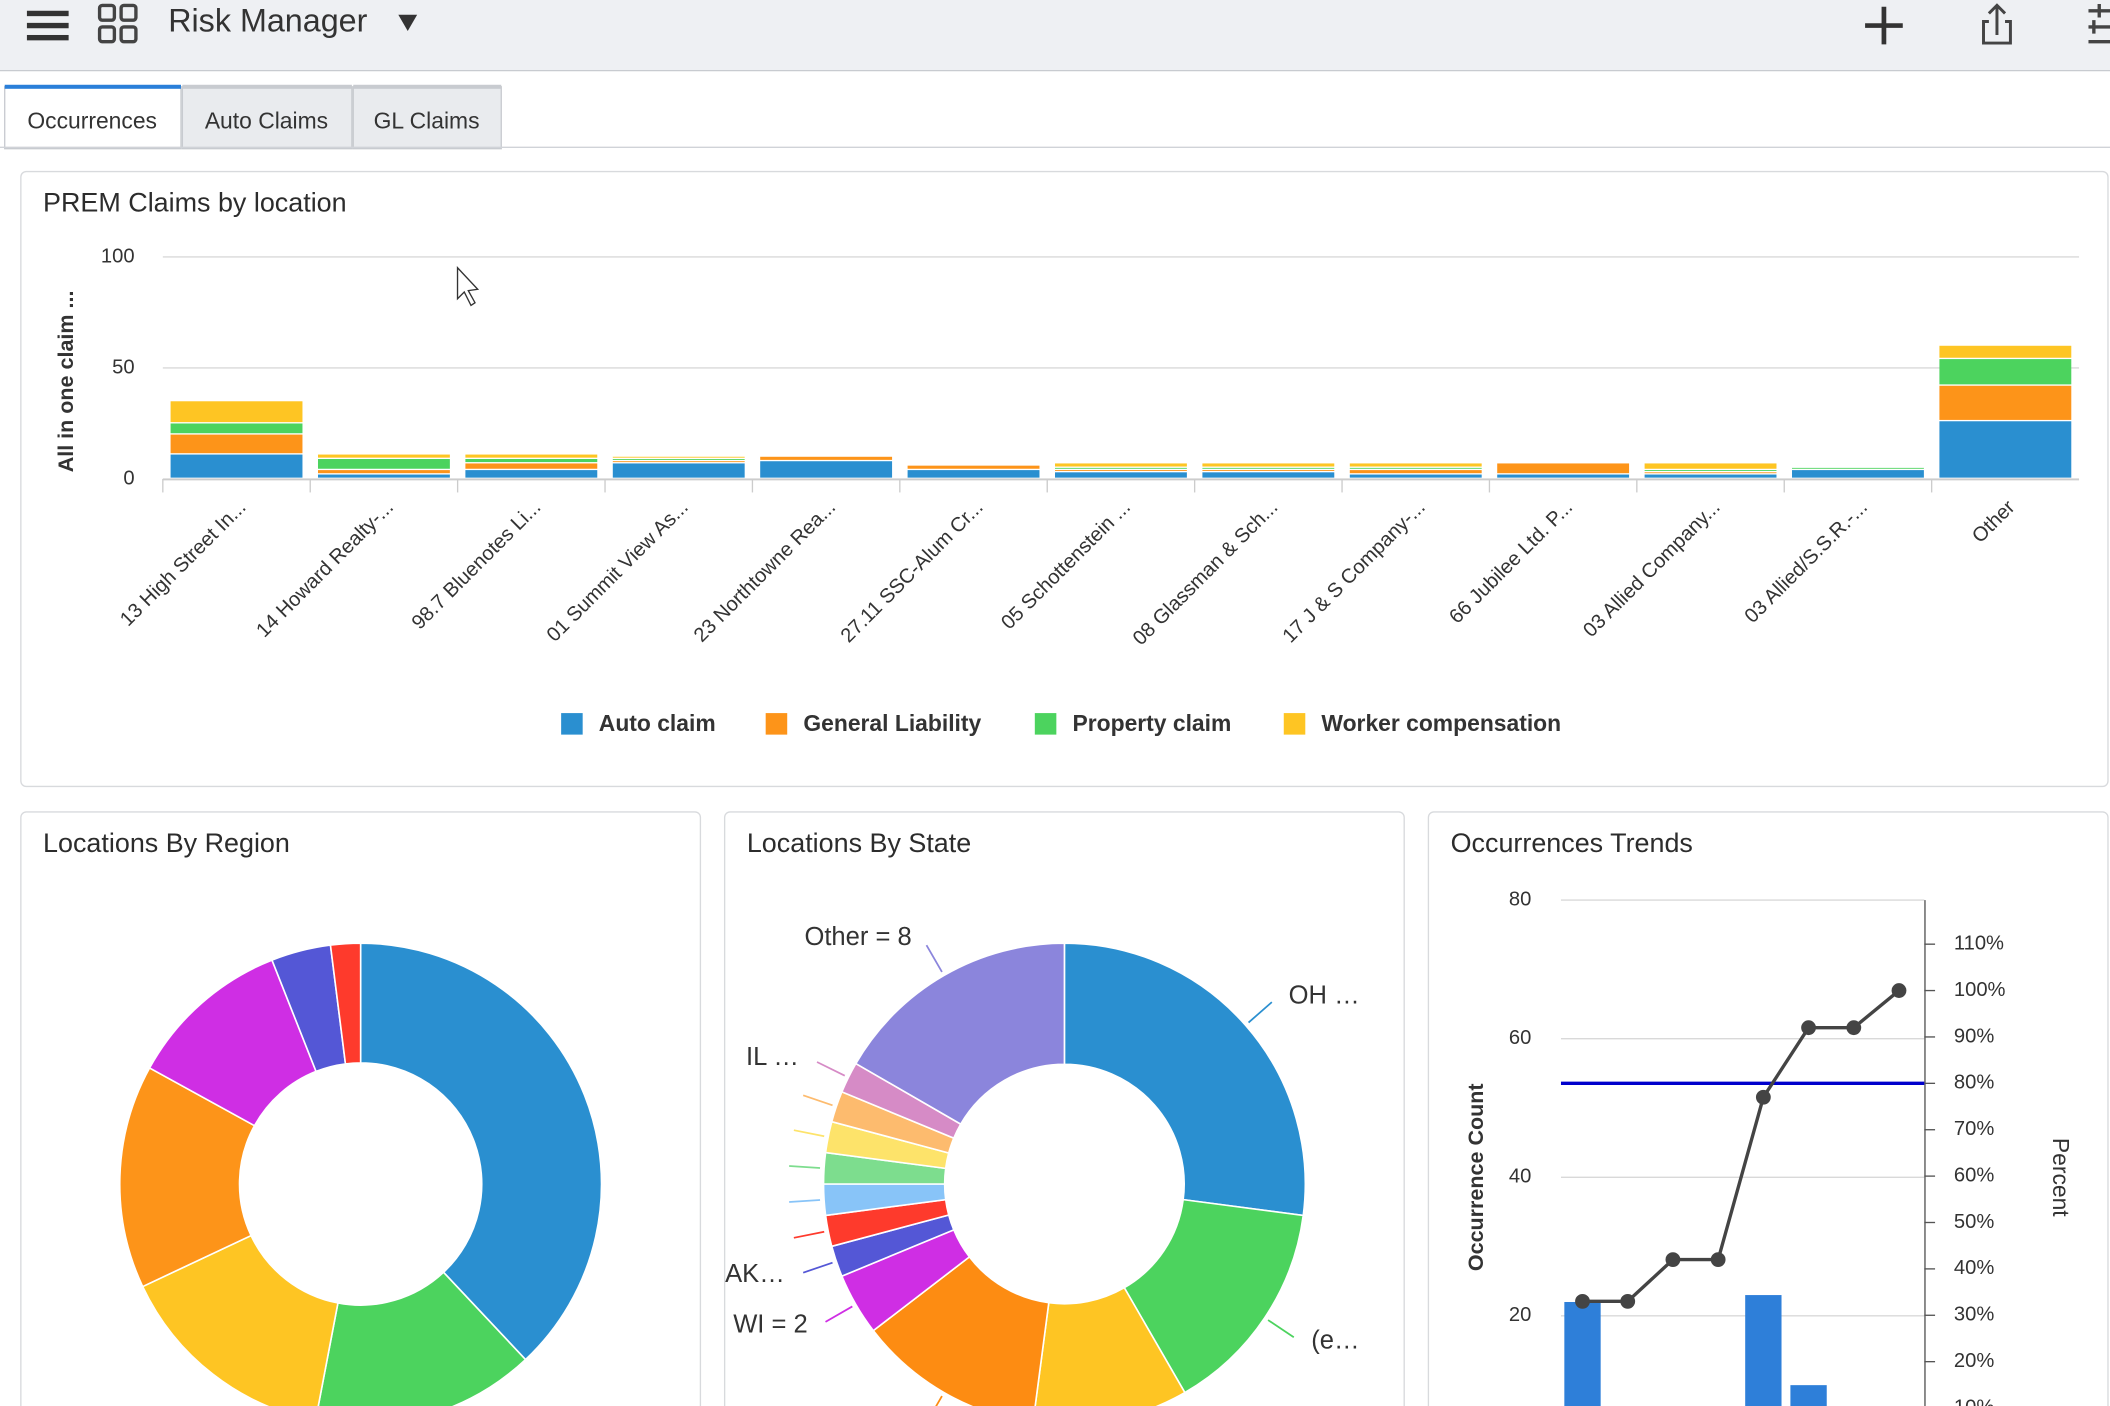 This screenshot has height=1406, width=2110. Describe the element at coordinates (859, 843) in the screenshot. I see `panel-title: Locations By State` at that location.